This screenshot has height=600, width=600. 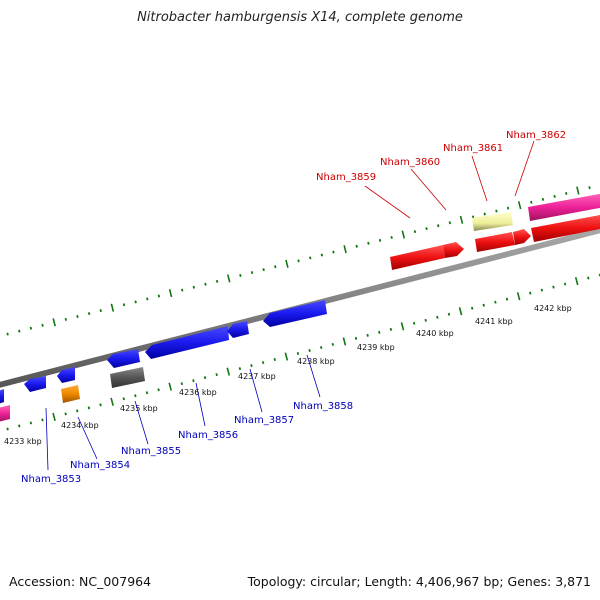 What do you see at coordinates (66, 375) in the screenshot?
I see `gene-feature-nham-3854-blue` at bounding box center [66, 375].